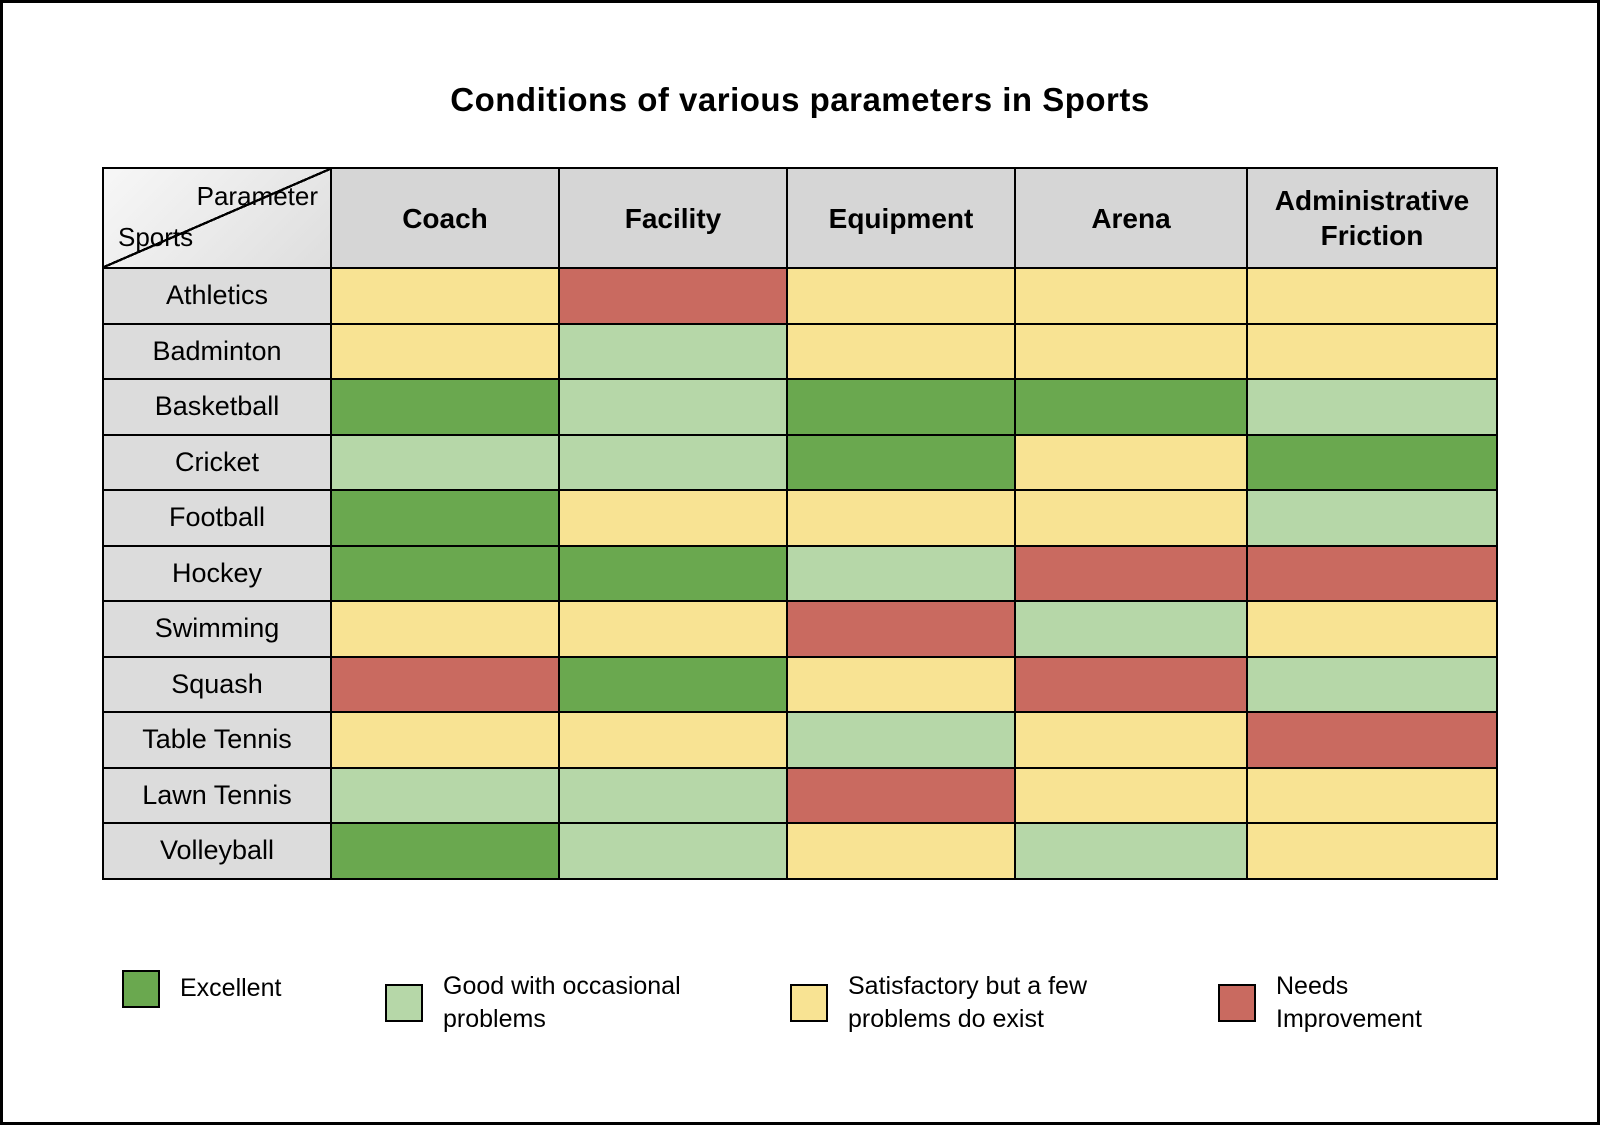 The width and height of the screenshot is (1600, 1125). I want to click on legend-item-excellent: Excellent, so click(202, 988).